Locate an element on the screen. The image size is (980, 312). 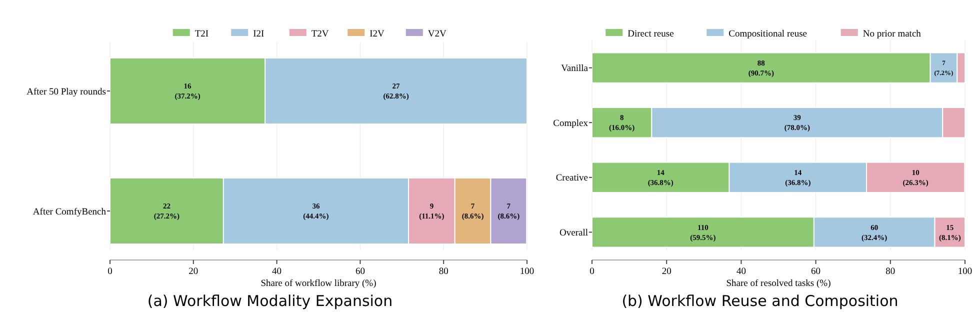
text: (a) Workflow Modality Expansion is located at coordinates (270, 301).